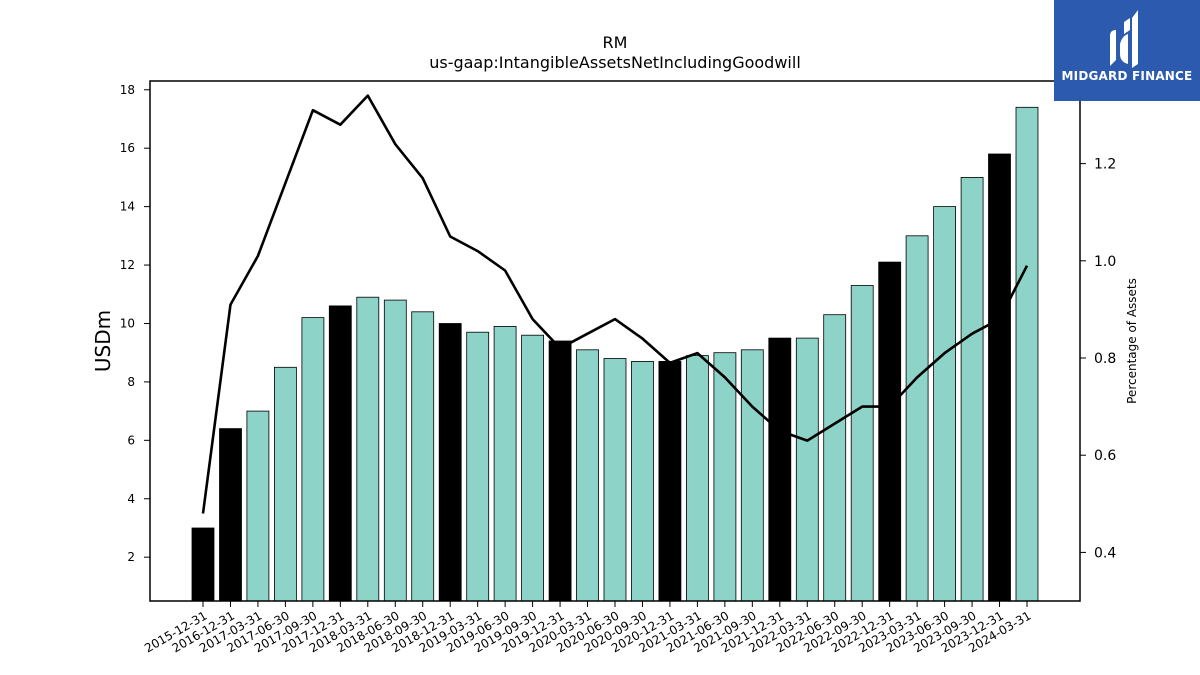  What do you see at coordinates (127, 265) in the screenshot?
I see `y-tick-label: 12` at bounding box center [127, 265].